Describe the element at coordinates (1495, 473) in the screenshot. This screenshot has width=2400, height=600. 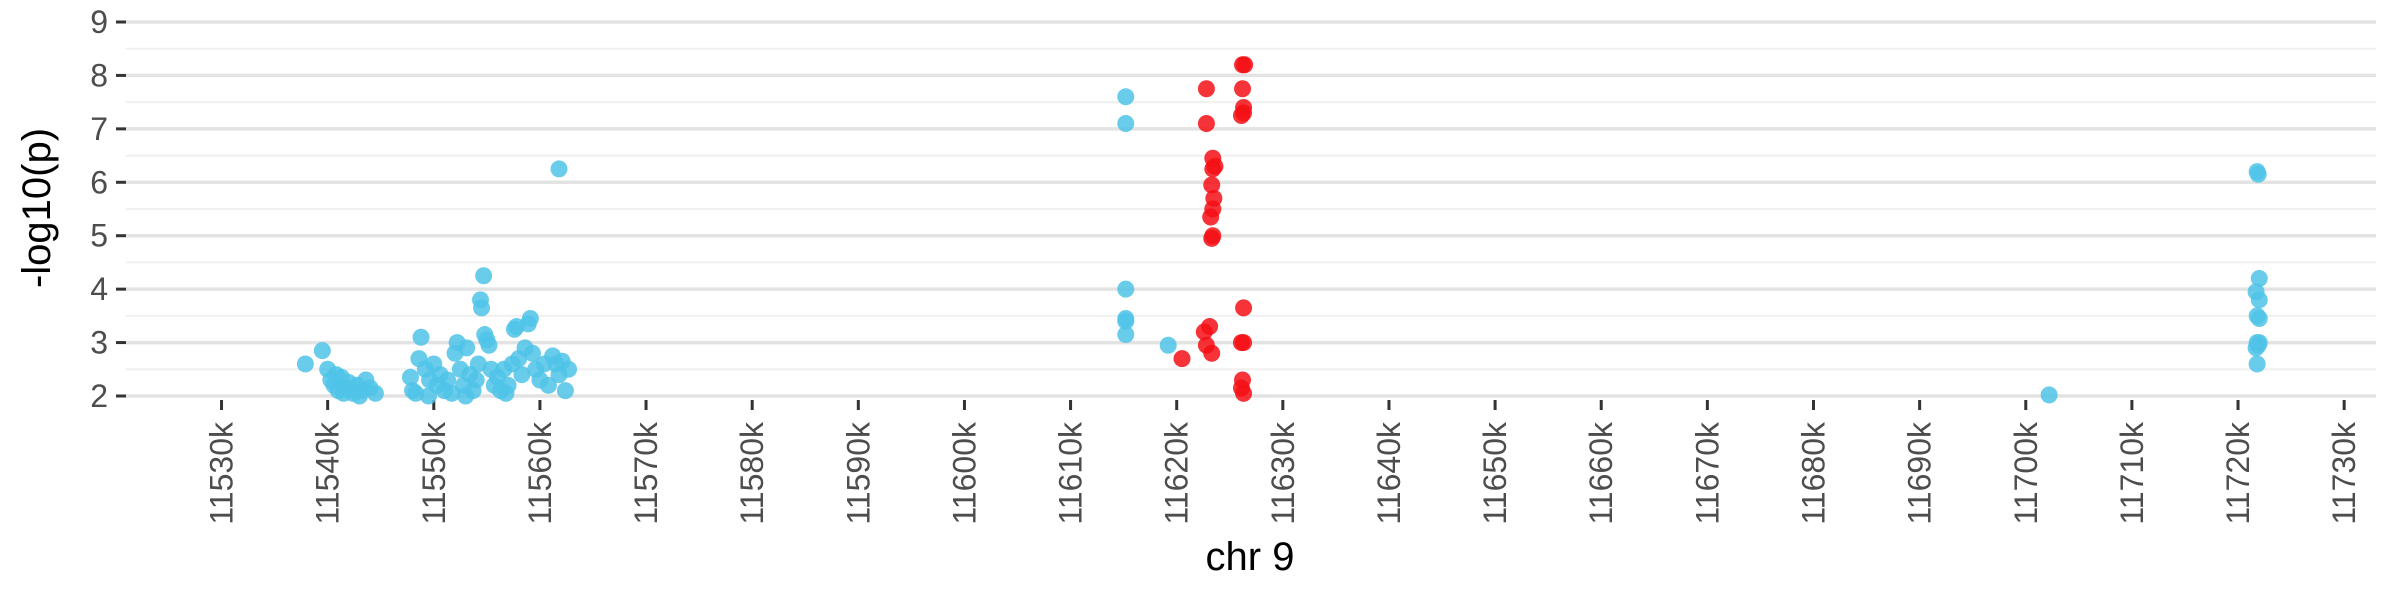
I see `x-tick-label: 11650k` at that location.